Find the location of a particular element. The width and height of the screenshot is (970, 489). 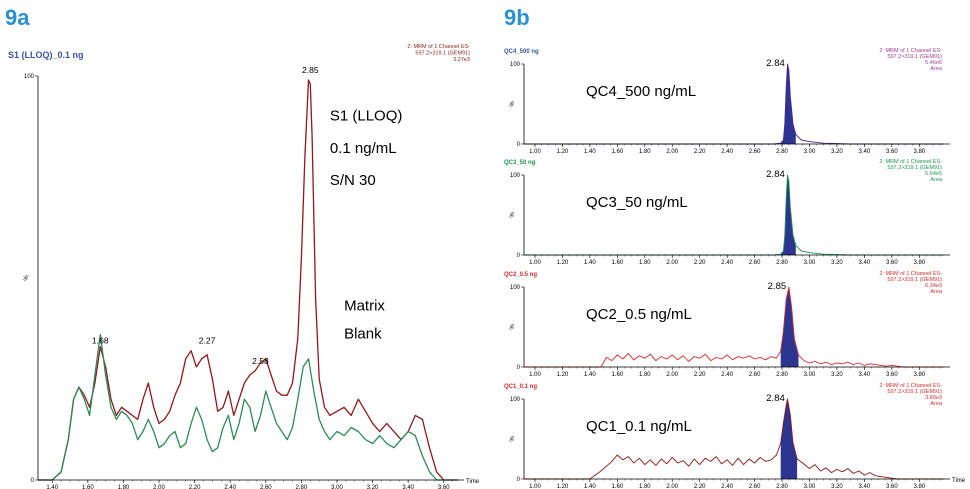

panel1-header-line: 2: MRM of 1 Channel ES- is located at coordinates (910, 51).